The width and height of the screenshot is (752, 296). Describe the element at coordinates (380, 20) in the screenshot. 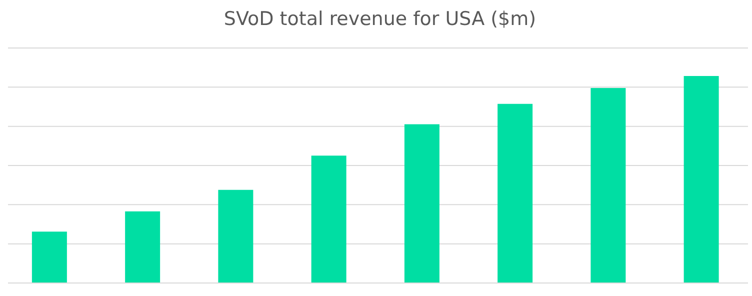

I see `chart-title: SVoD total revenue for USA ($m)` at that location.